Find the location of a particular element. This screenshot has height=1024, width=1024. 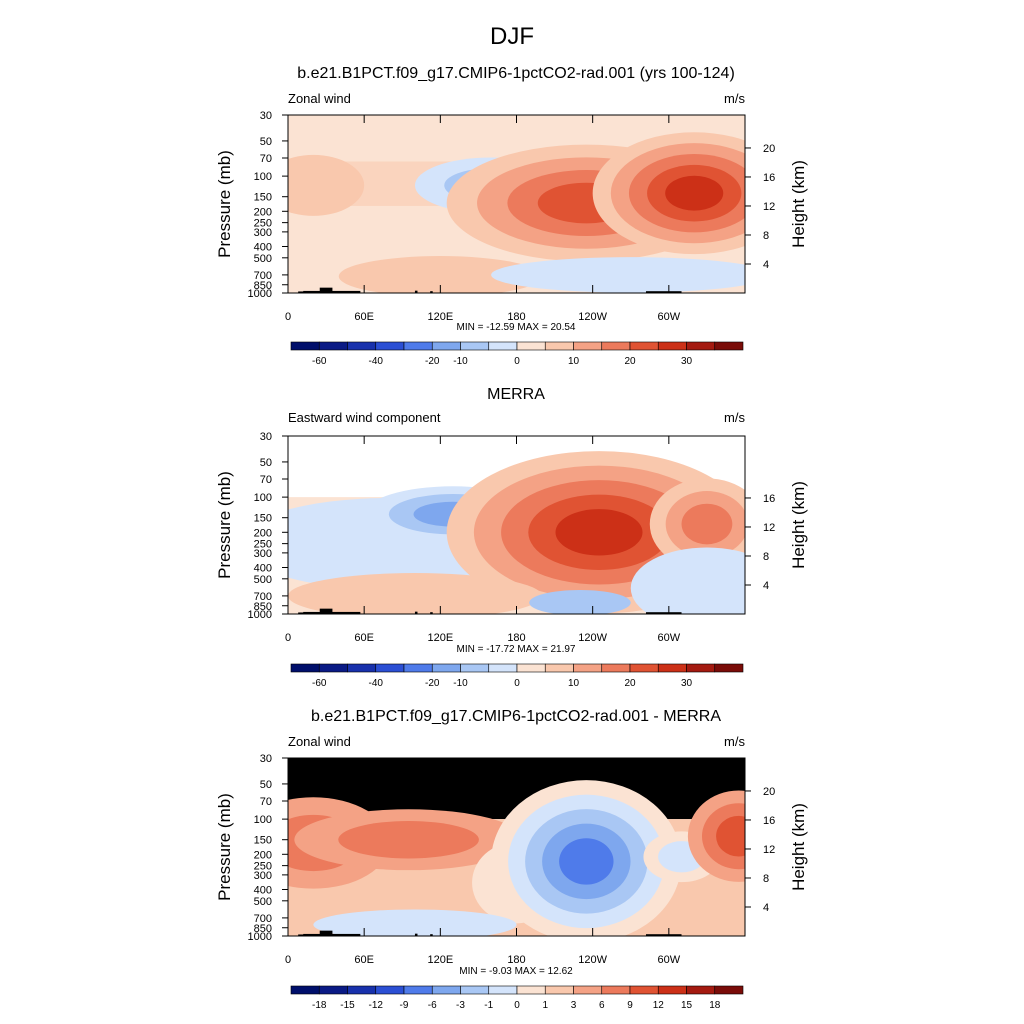

y2-tick-label: 8 is located at coordinates (766, 236).